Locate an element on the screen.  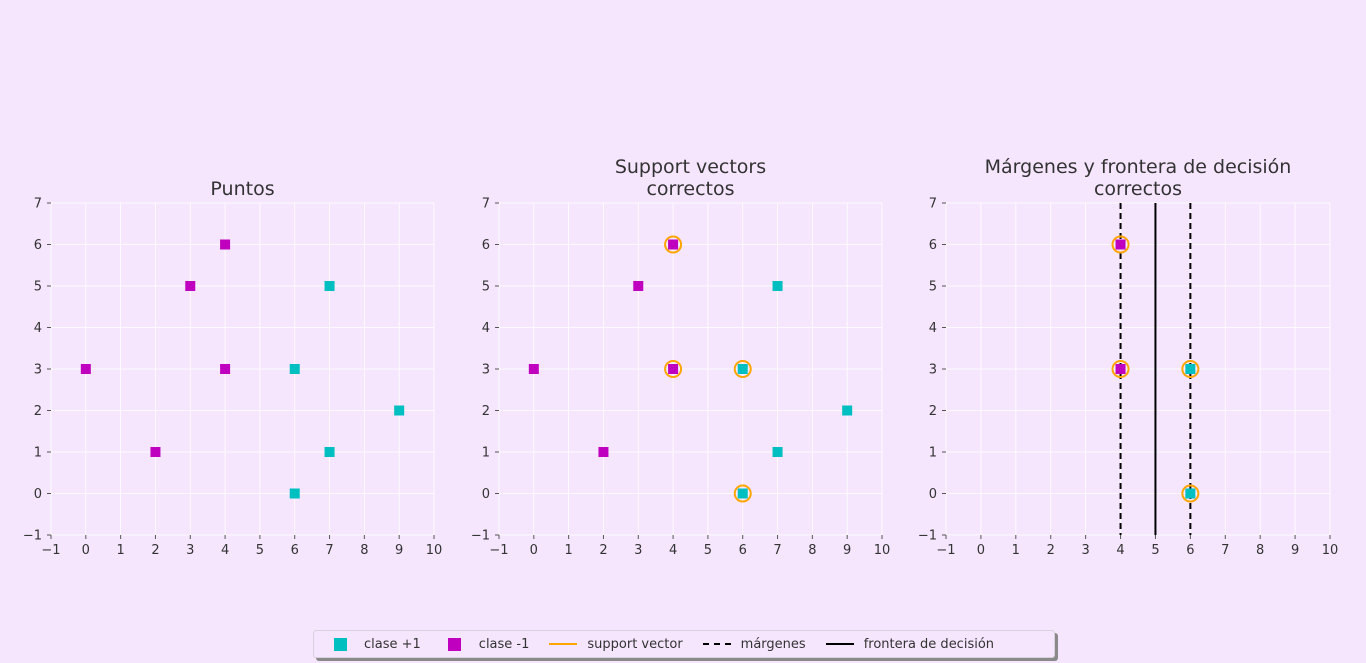
legend-item-support-vector: support vector is located at coordinates (616, 644).